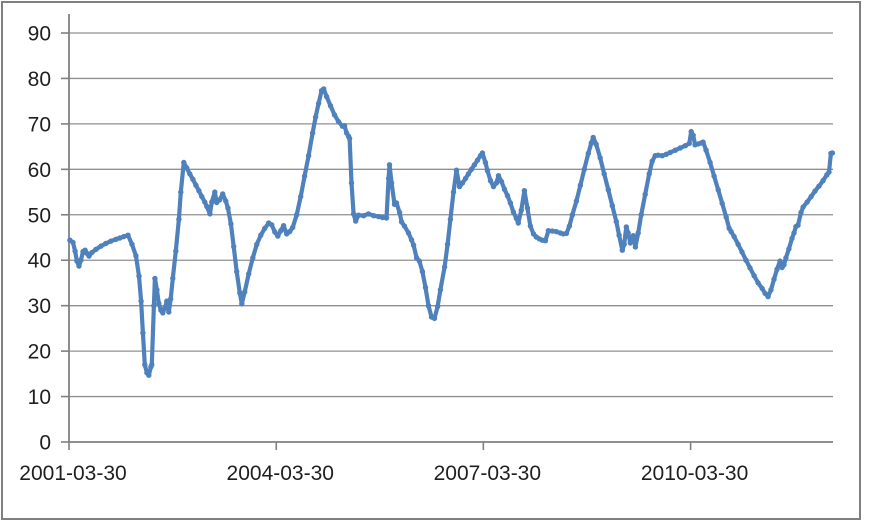 The image size is (872, 521). I want to click on y-axis-label: 60, so click(39, 170).